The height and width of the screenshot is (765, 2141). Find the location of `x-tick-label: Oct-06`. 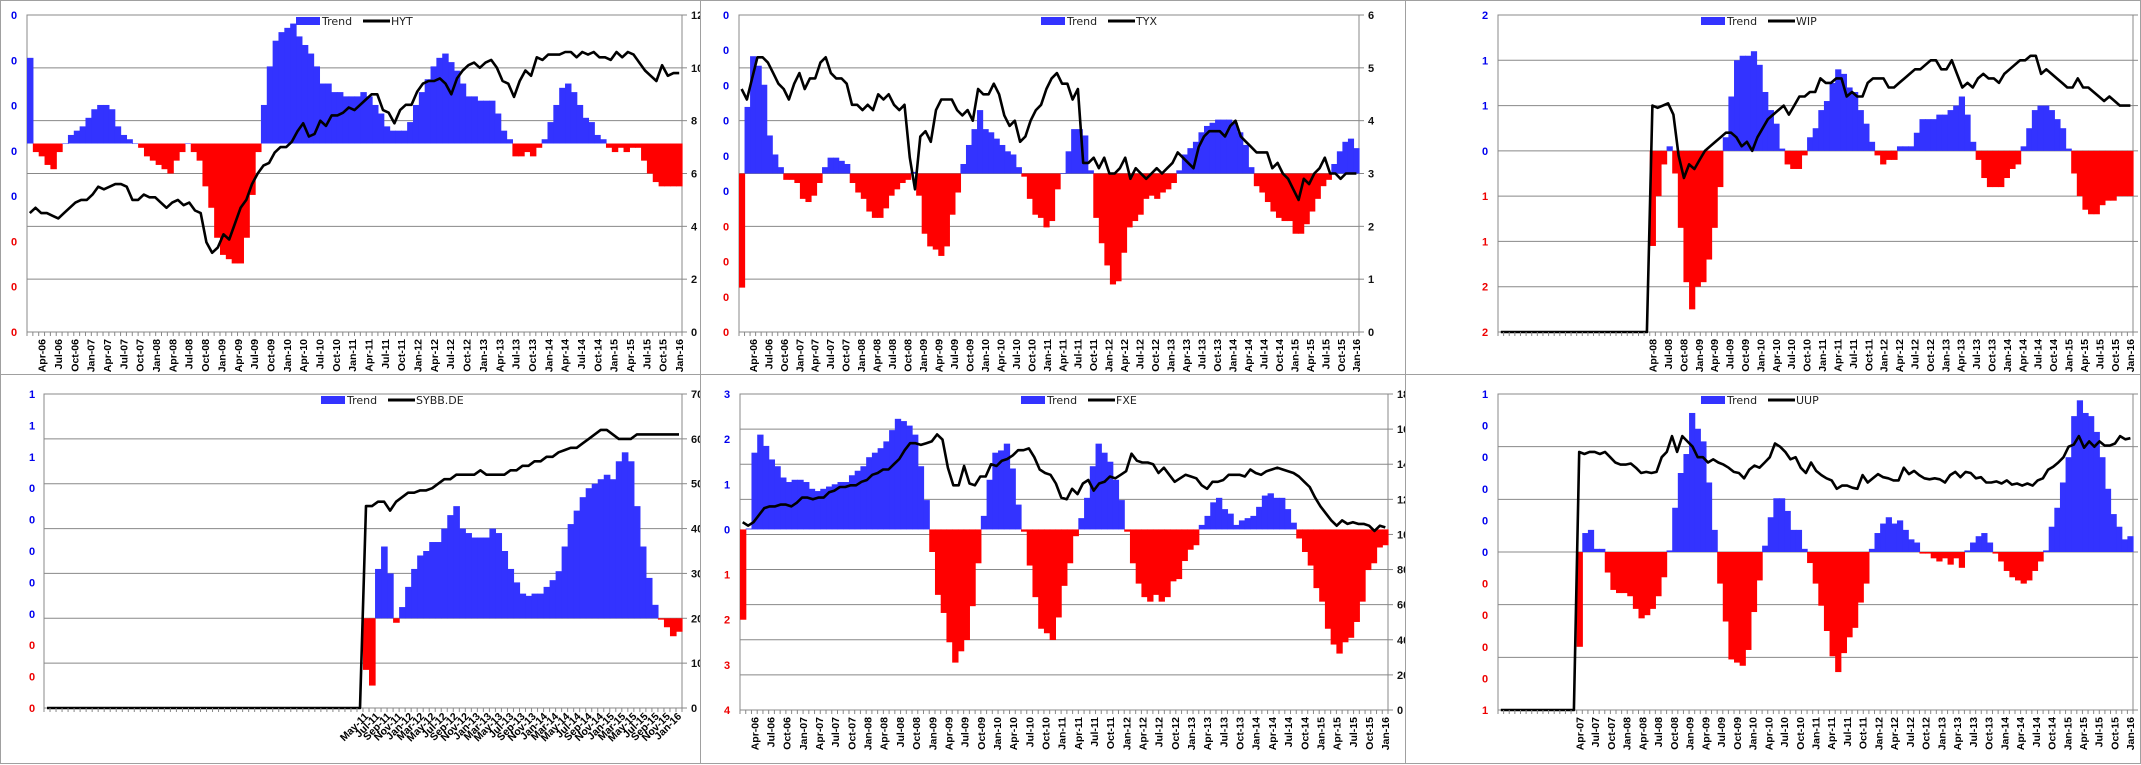

x-tick-label: Oct-06 is located at coordinates (75, 355).